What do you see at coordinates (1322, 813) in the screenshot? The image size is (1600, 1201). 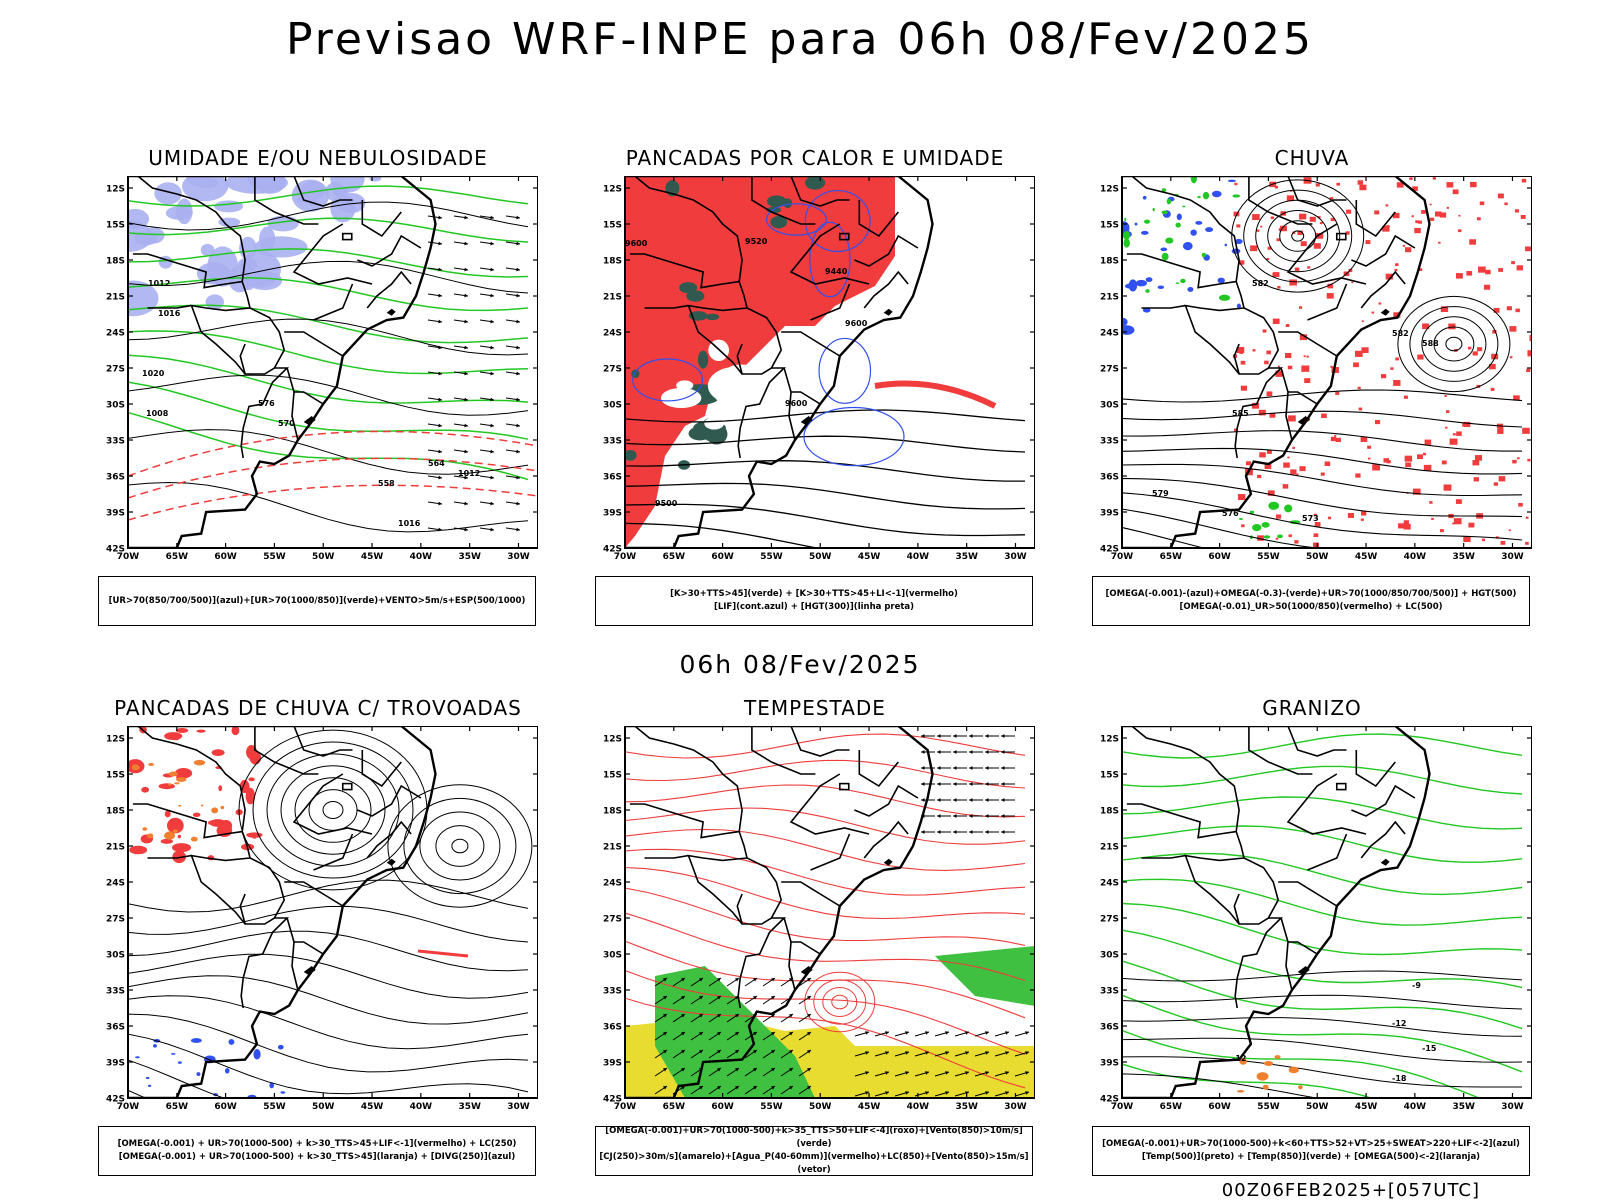 I see `temp-850-contour` at bounding box center [1322, 813].